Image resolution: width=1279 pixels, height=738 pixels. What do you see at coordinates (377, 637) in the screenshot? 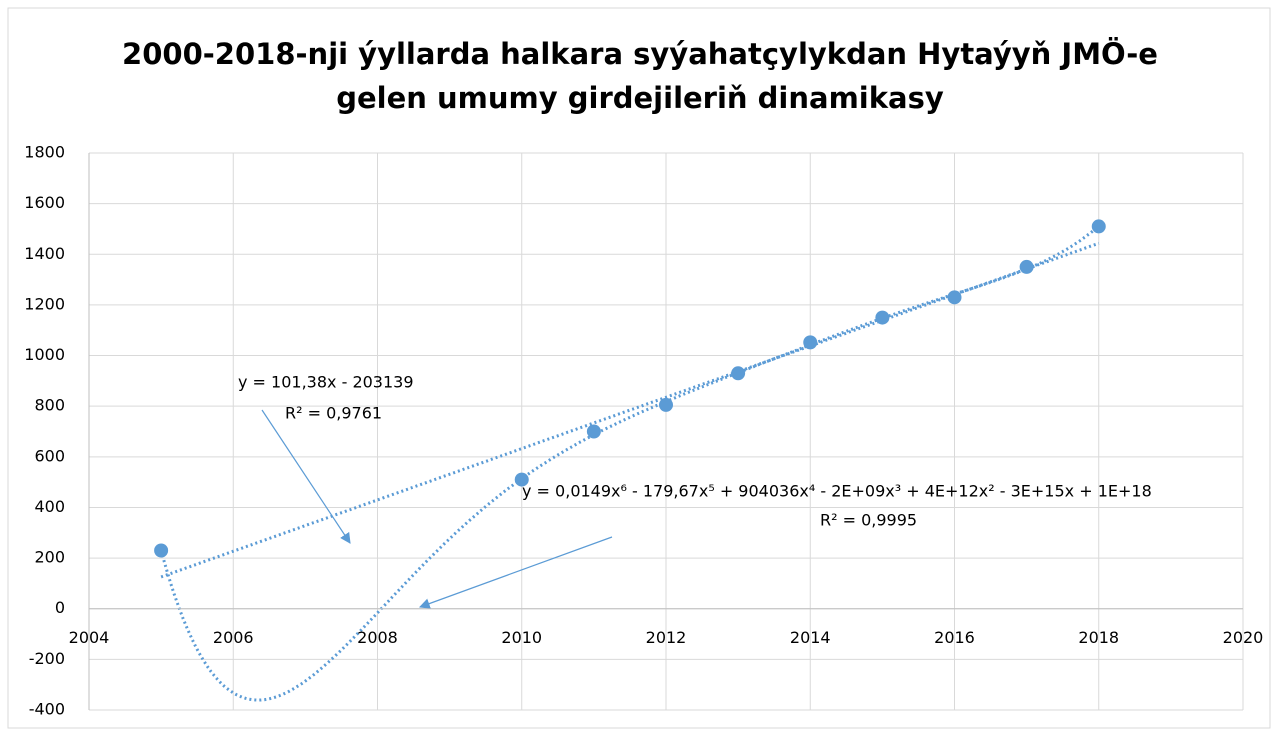
I see `x-tick-label: 2008` at bounding box center [377, 637].